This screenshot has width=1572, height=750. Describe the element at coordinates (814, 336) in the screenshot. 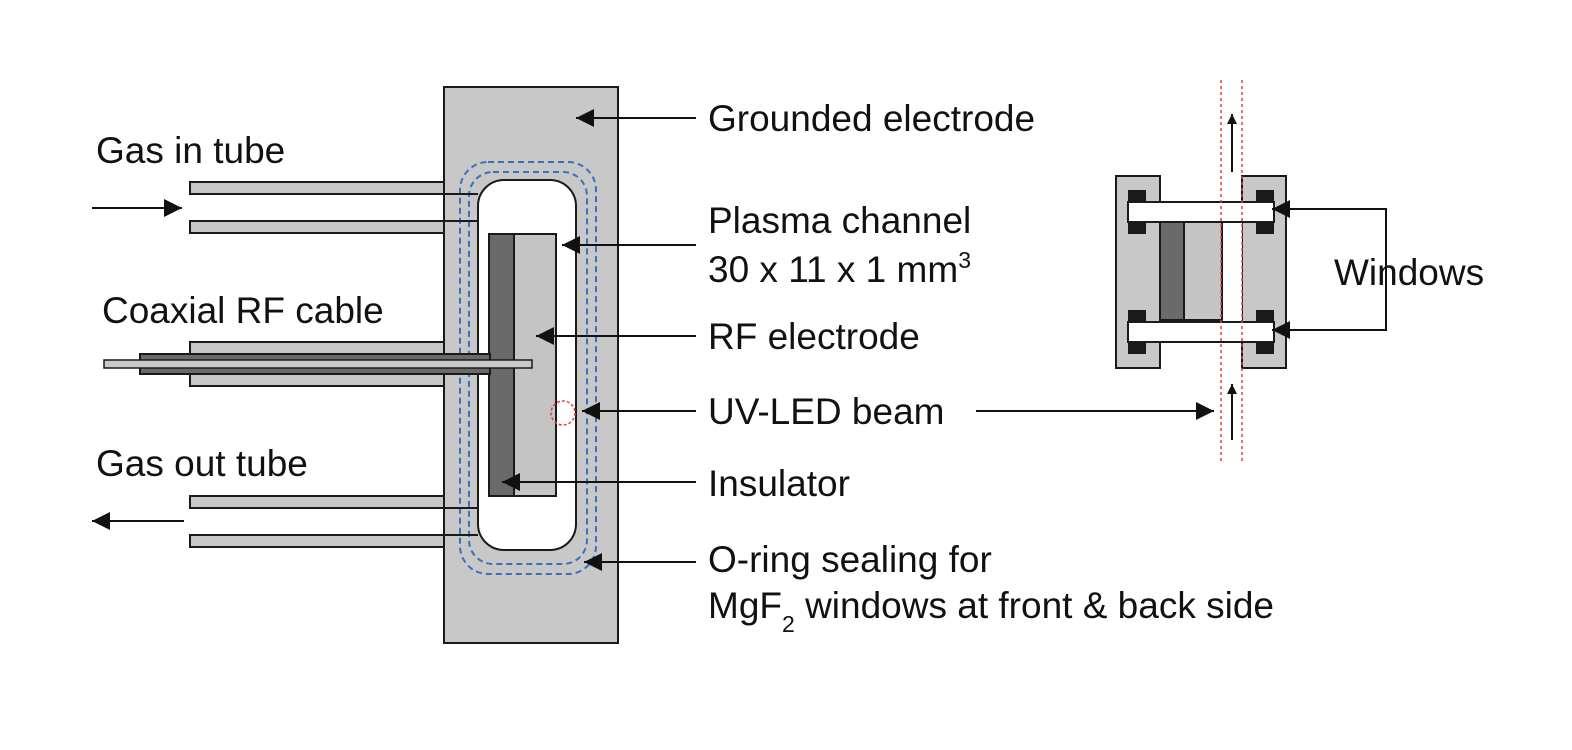

I see `label-rf-electrode: RF electrode` at that location.